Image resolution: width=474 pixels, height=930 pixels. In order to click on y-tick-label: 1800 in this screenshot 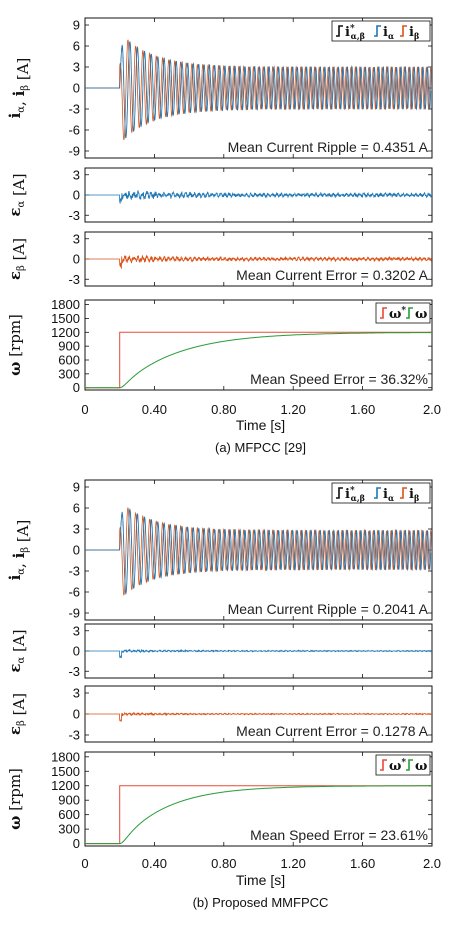, I will do `click(65, 304)`.